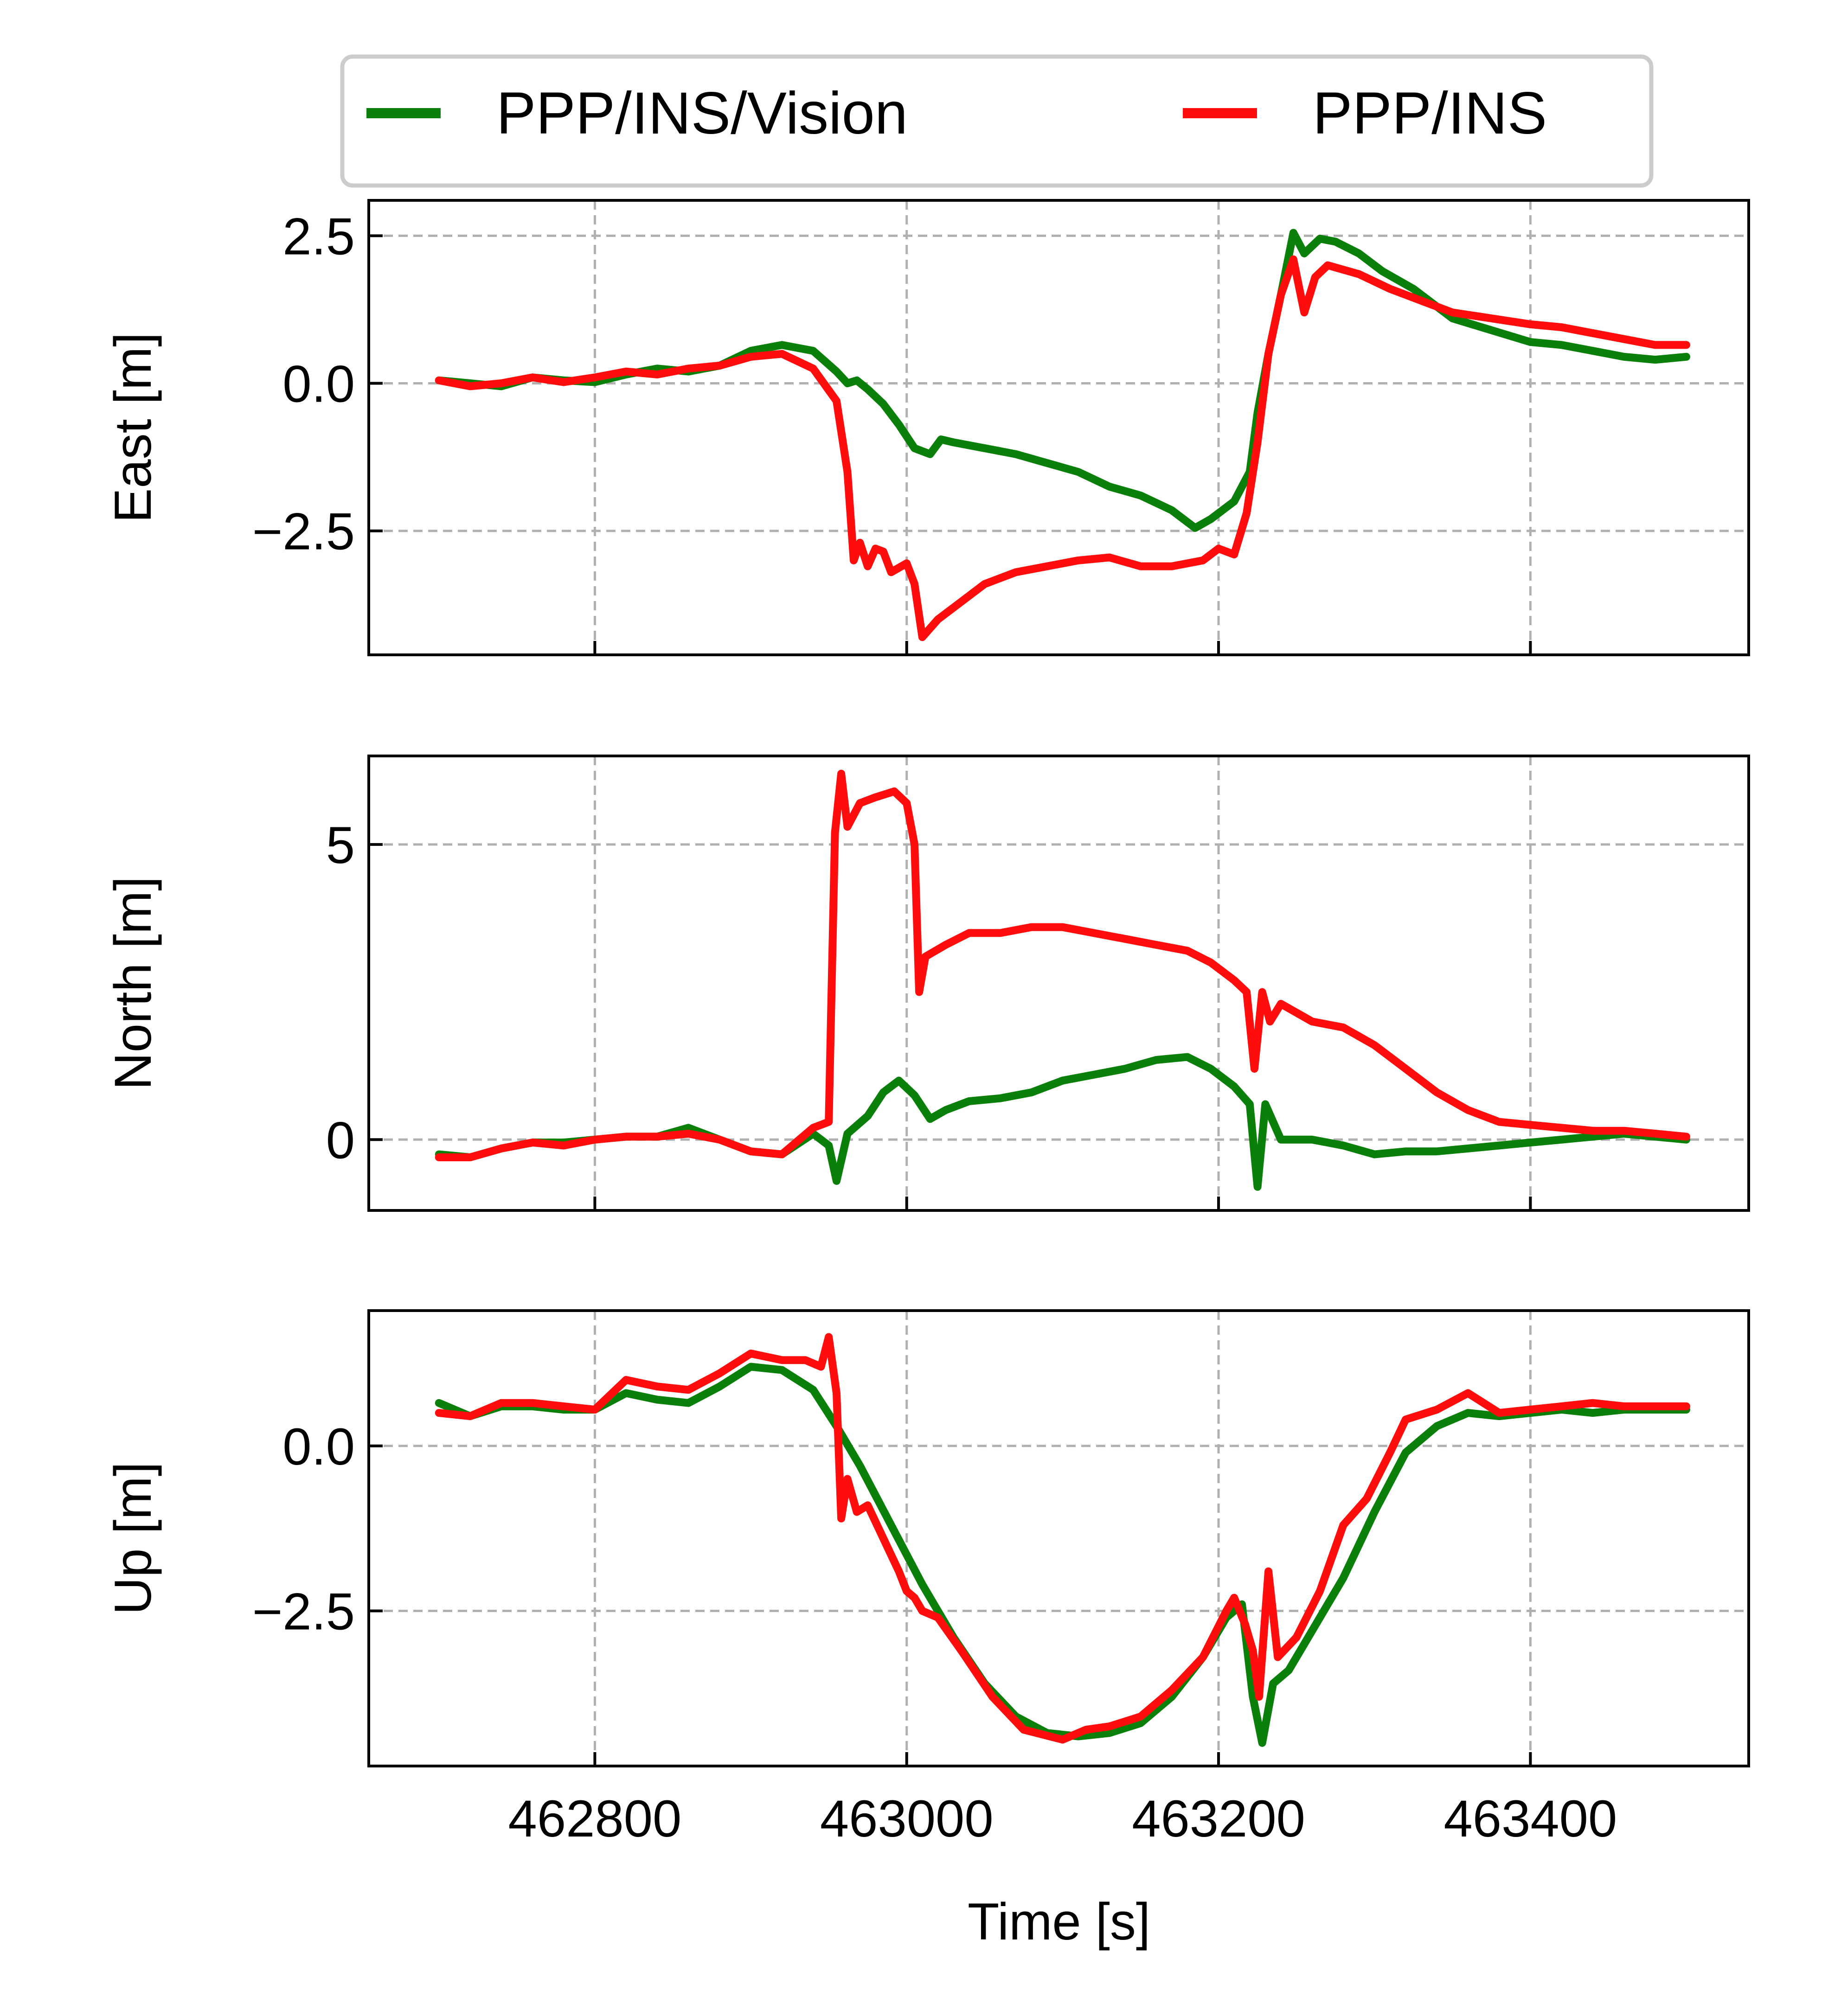 This screenshot has height=2016, width=1841. I want to click on series-up, so click(1062, 1540).